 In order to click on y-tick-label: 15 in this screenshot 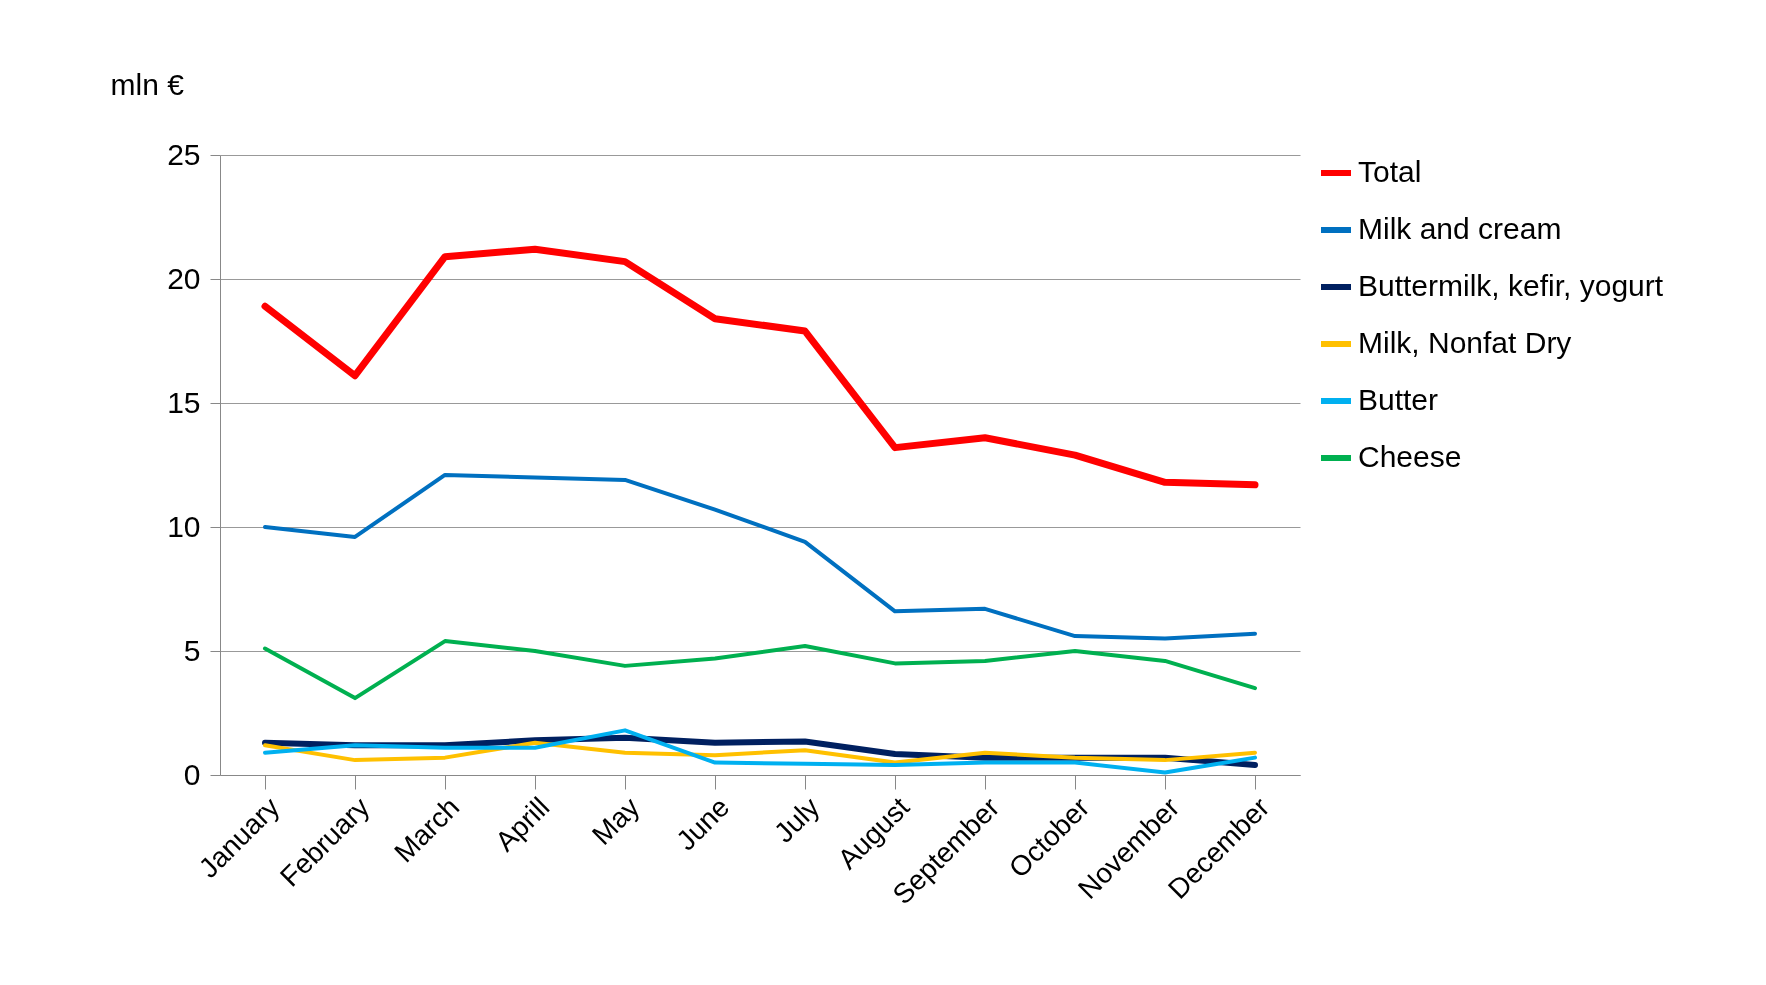, I will do `click(184, 402)`.